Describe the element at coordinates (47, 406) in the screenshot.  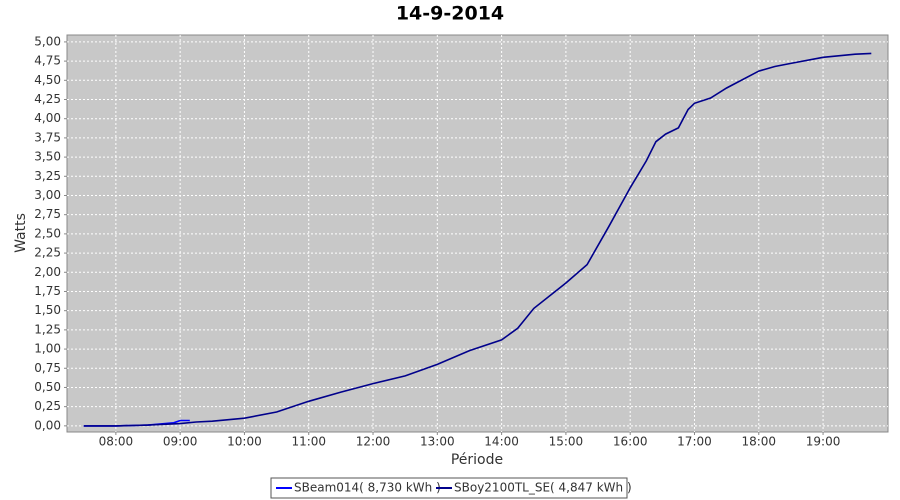
I see `y-tick-label: 0,25` at that location.